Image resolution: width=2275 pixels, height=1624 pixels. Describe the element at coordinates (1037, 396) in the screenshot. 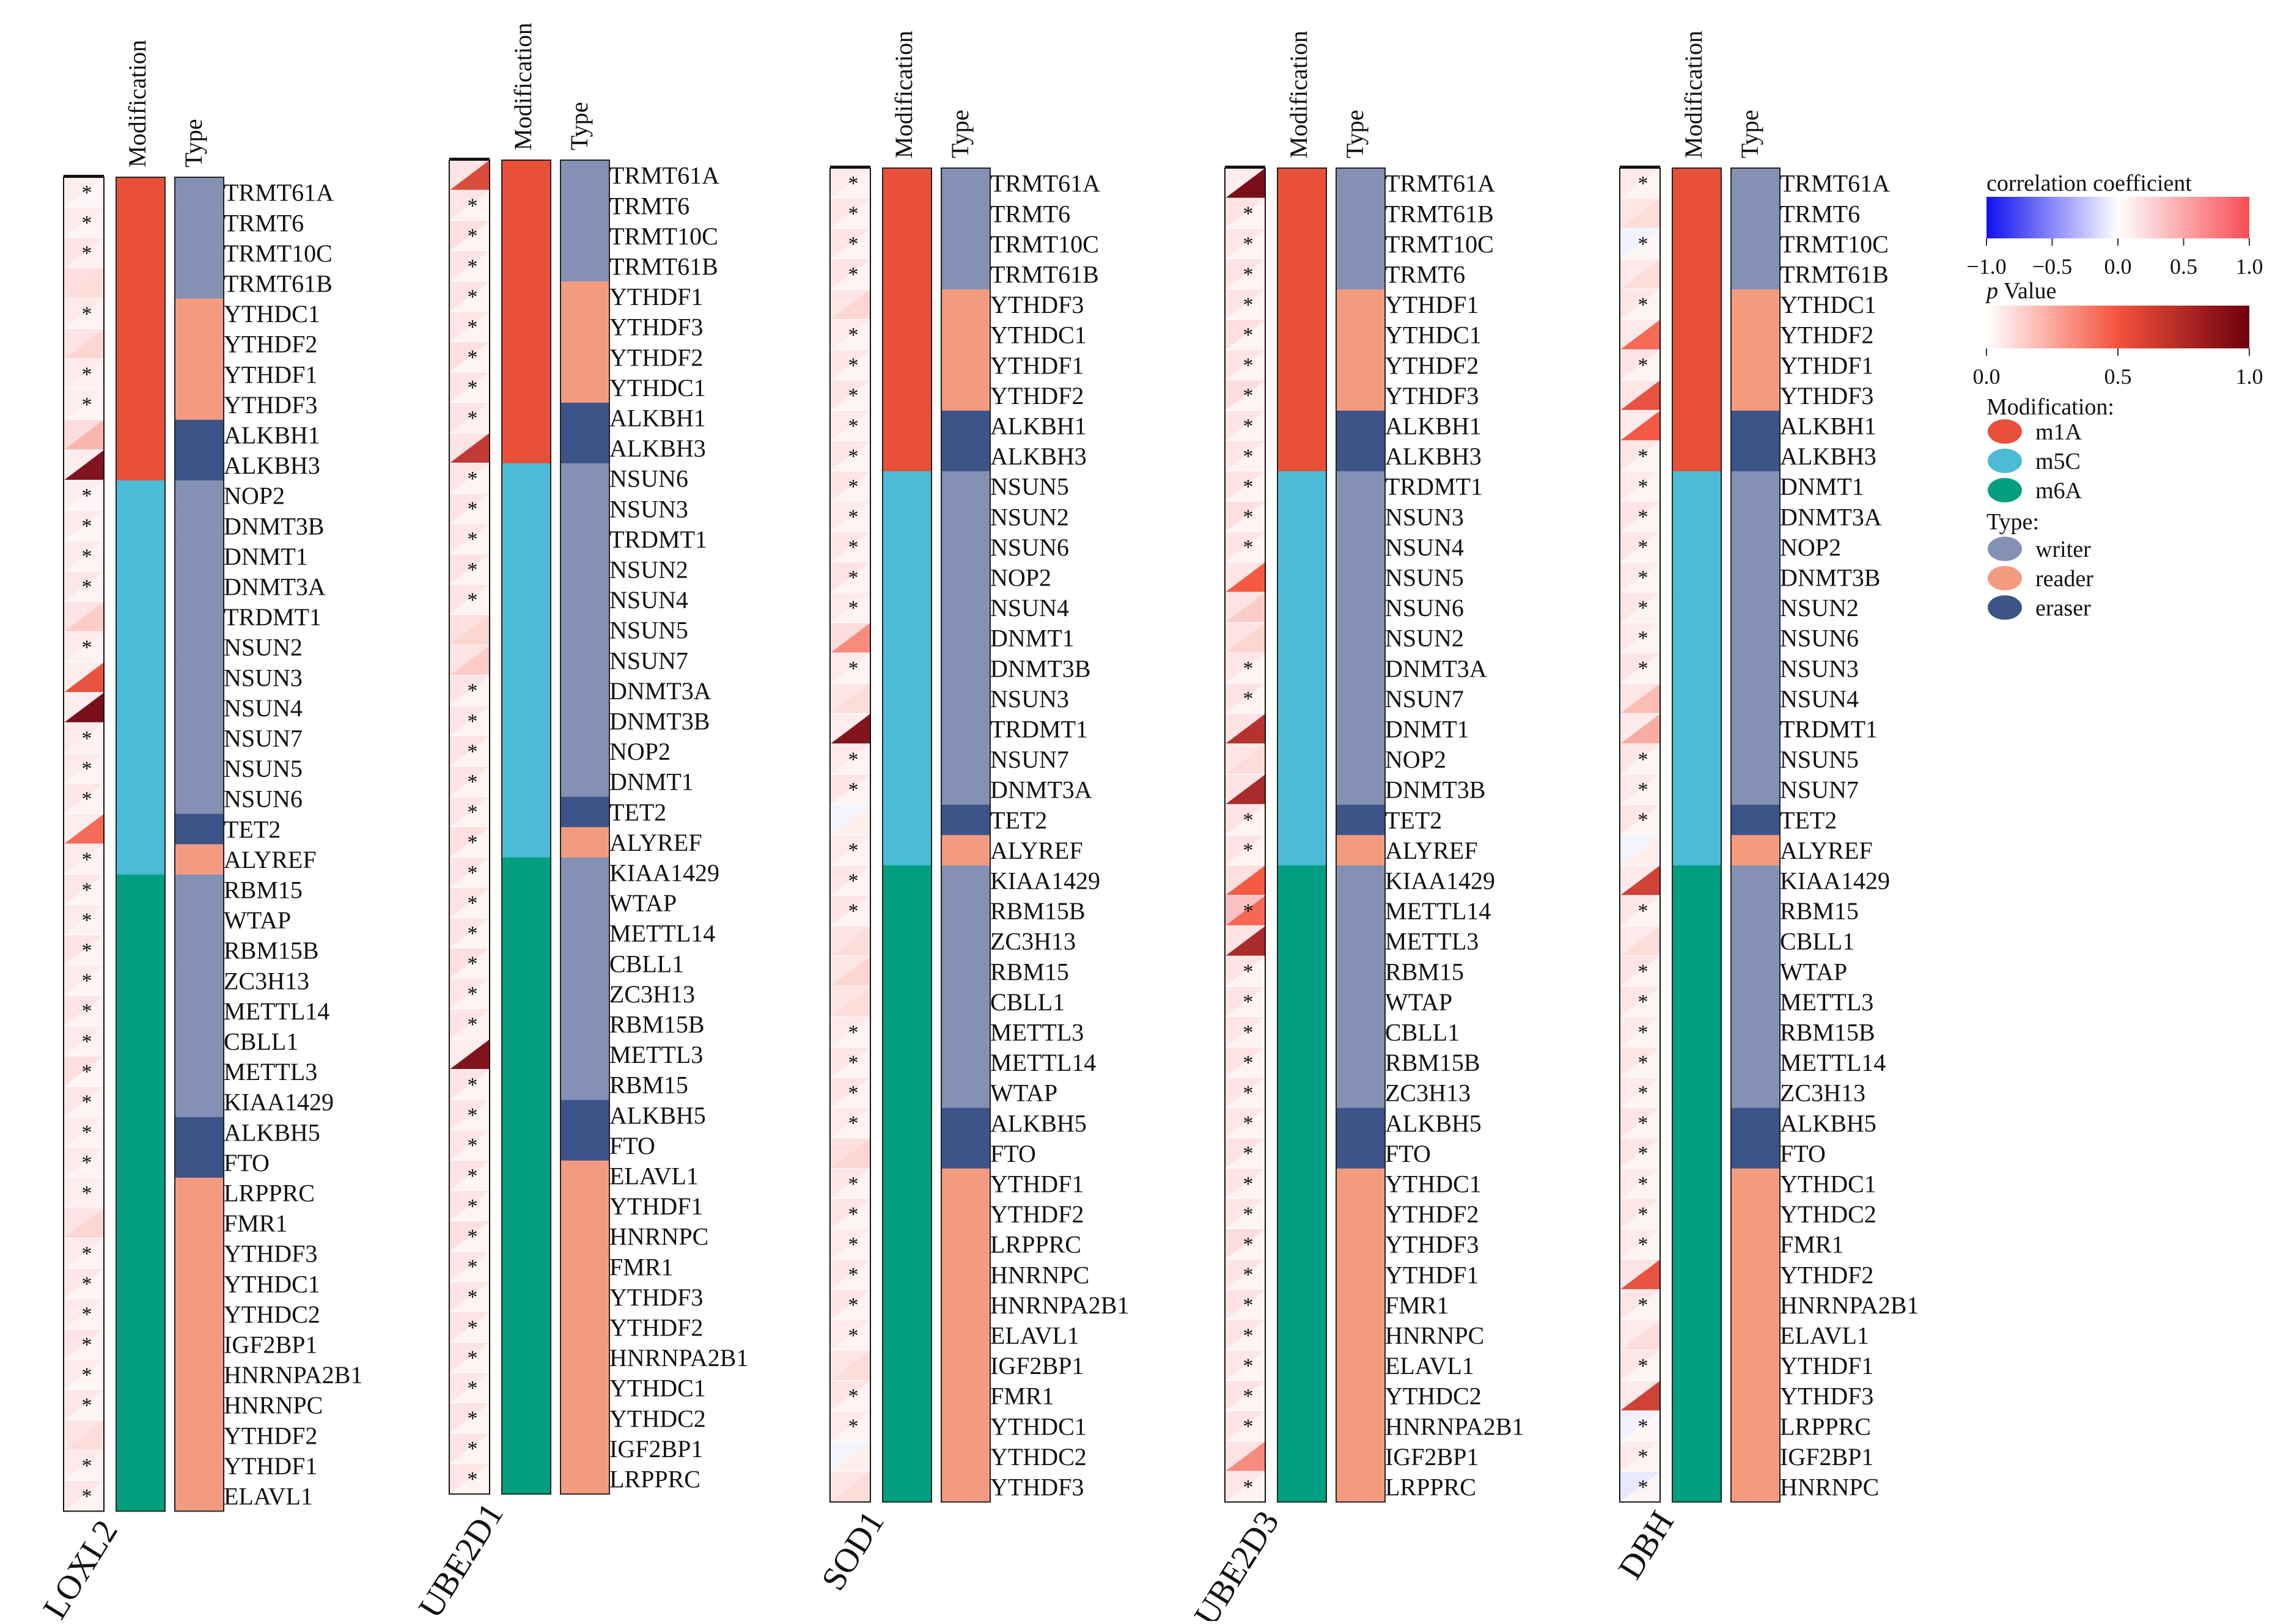

I see `row-label-ythdf2: YTHDF2` at that location.